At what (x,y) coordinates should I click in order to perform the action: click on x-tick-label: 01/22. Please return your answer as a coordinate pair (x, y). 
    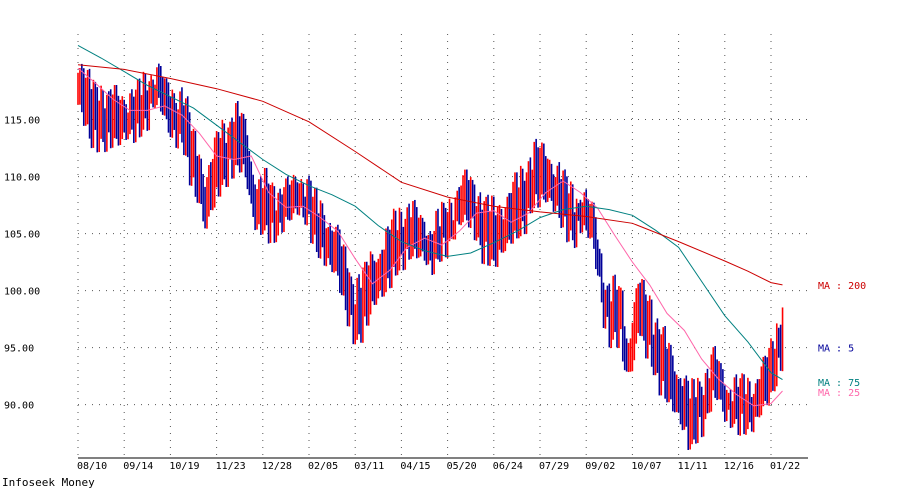
    Looking at the image, I should click on (785, 466).